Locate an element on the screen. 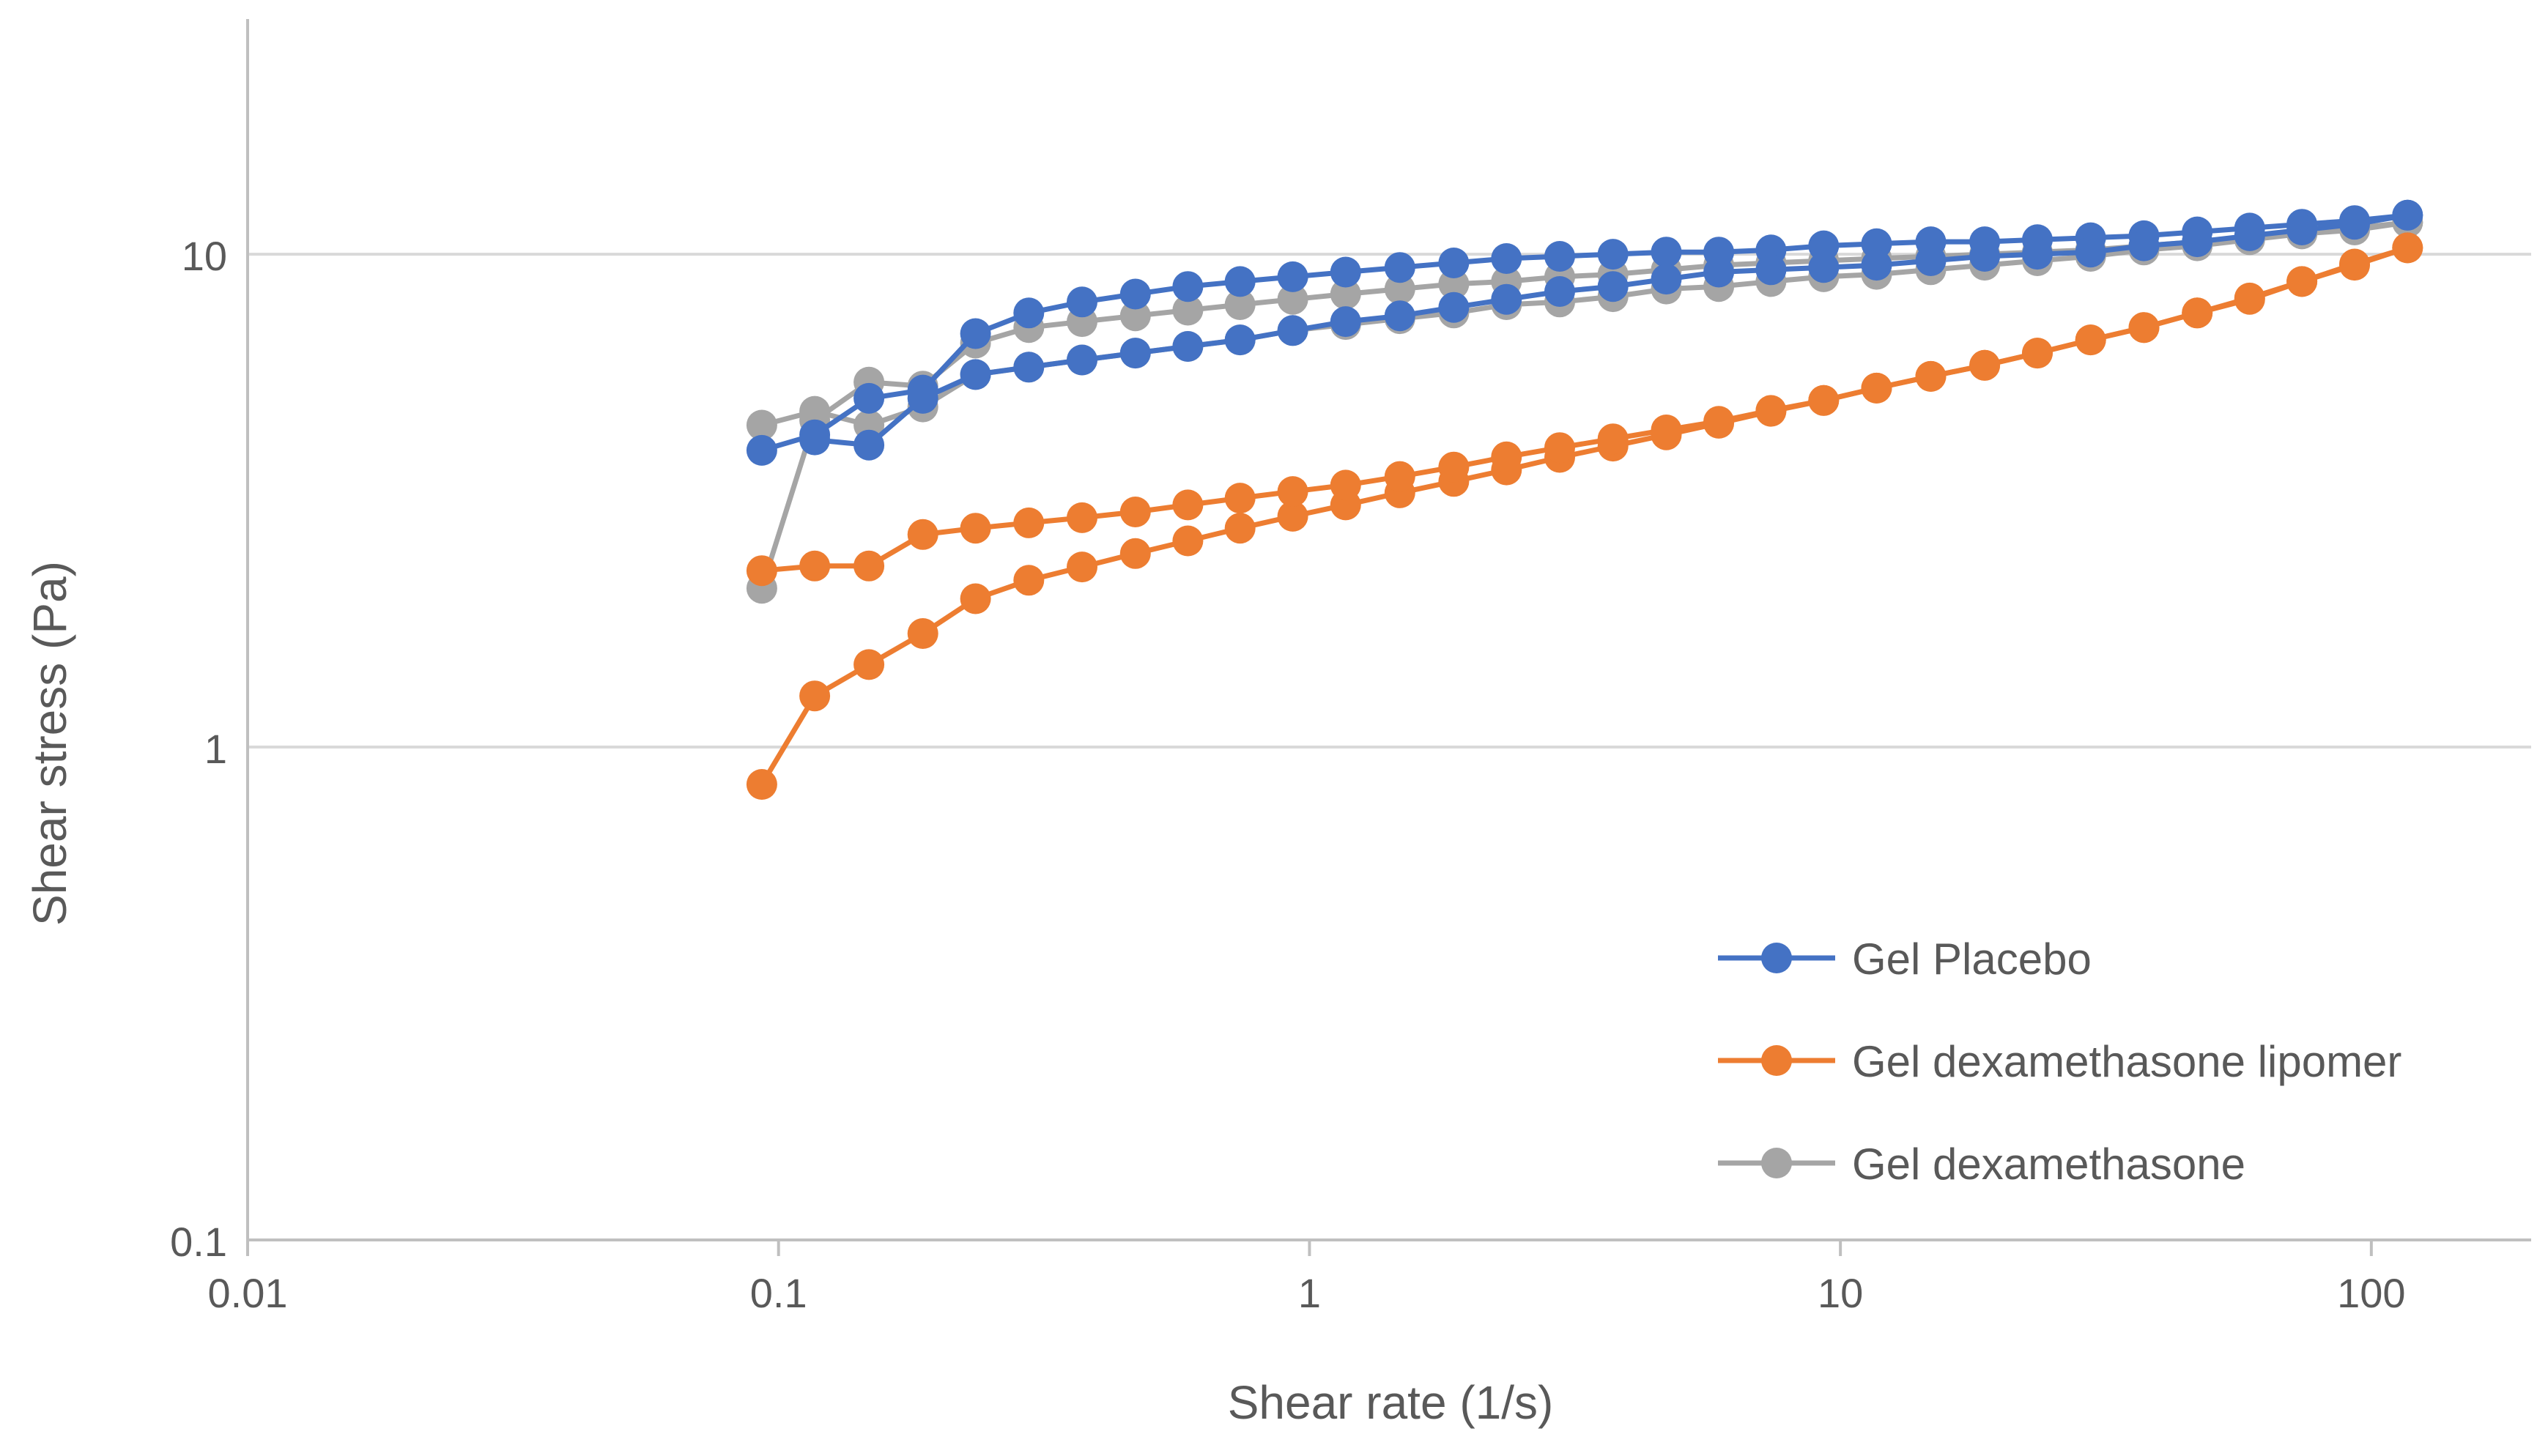  legend-item: Gel dexamethasone is located at coordinates (1981, 1165).